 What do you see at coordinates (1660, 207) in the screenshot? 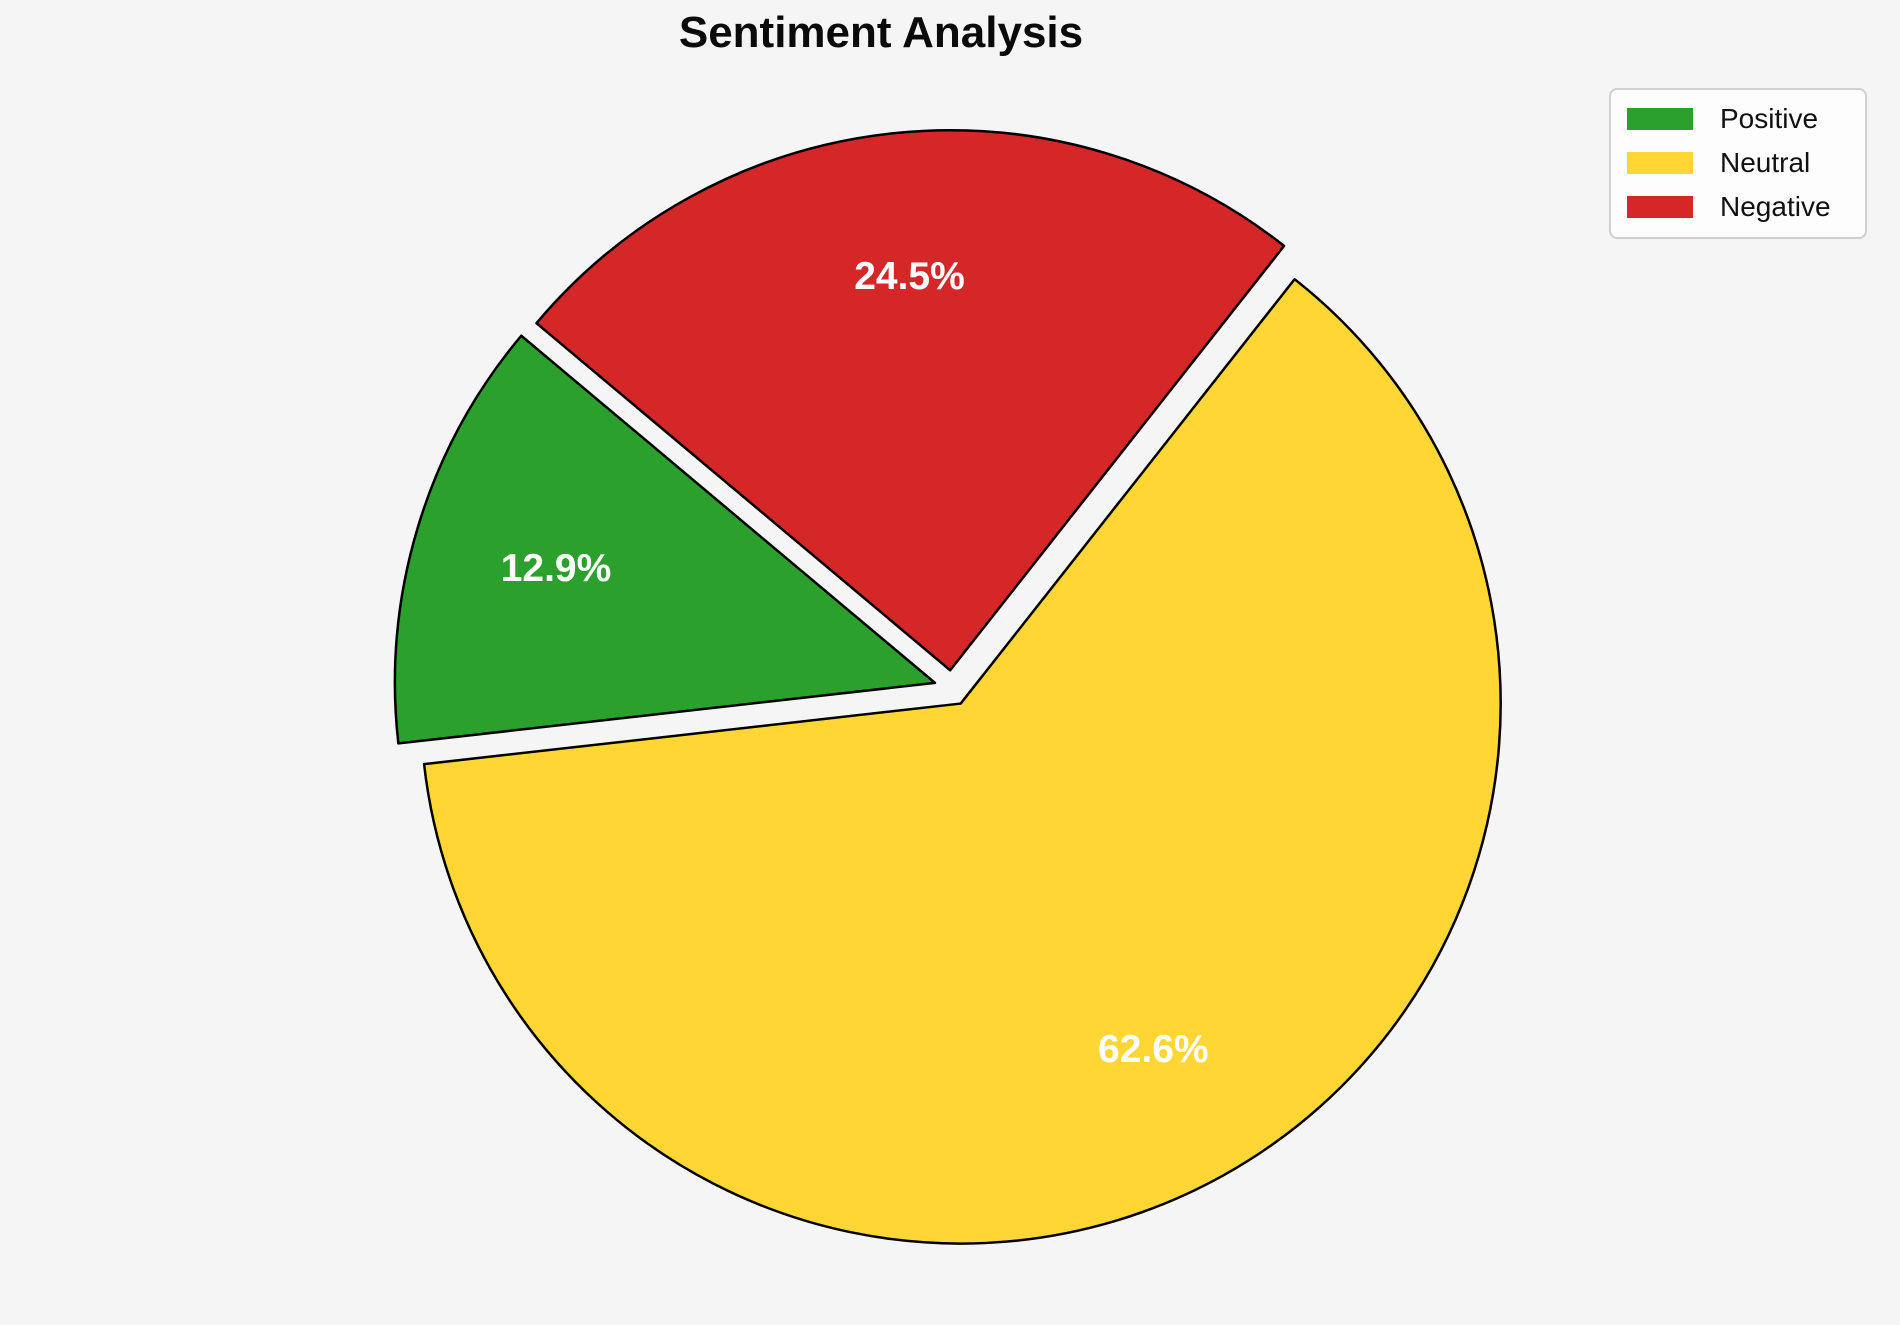
I see `legend-swatch-negative-icon` at bounding box center [1660, 207].